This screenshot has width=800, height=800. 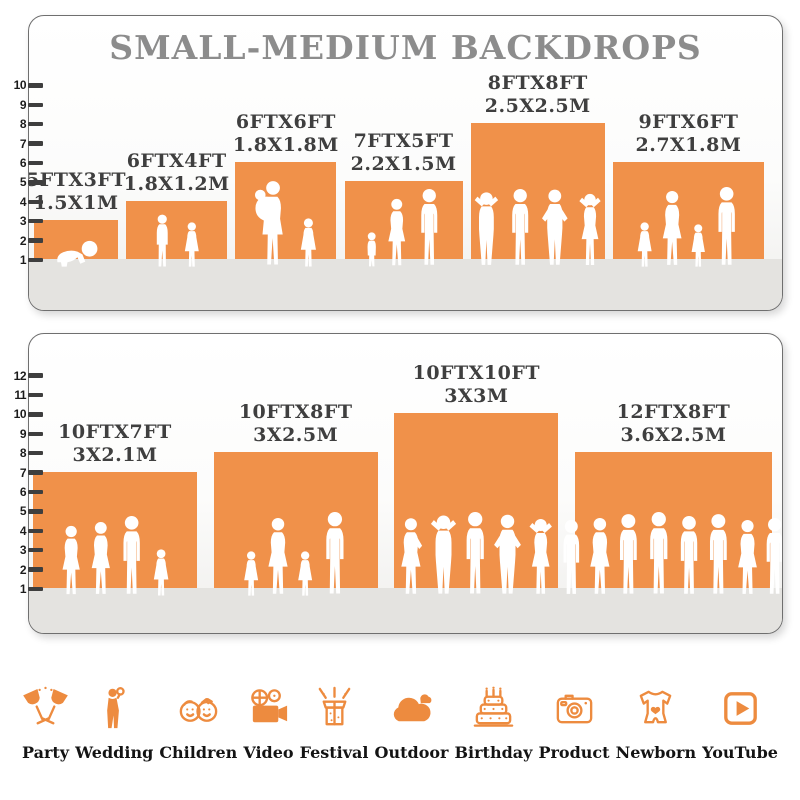 I want to click on backdrop-size-label: 8FTX8FT 2.5X2.5M, so click(x=538, y=95).